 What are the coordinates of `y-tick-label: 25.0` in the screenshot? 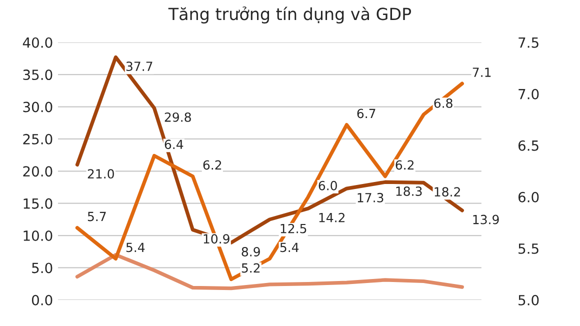 It's located at (37, 139).